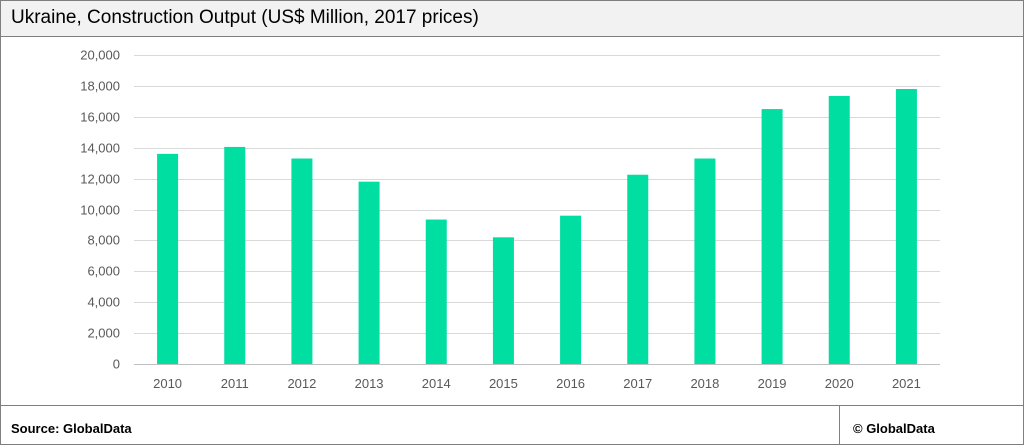 The height and width of the screenshot is (445, 1024). Describe the element at coordinates (71, 428) in the screenshot. I see `source-label: Source: GlobalData` at that location.